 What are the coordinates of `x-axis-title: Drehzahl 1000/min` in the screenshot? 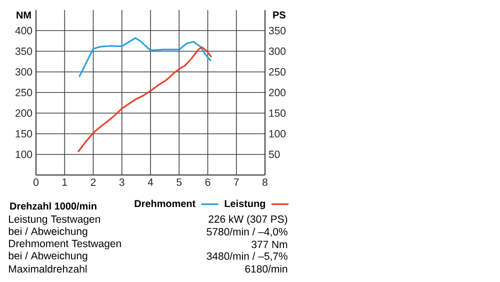 It's located at (53, 206).